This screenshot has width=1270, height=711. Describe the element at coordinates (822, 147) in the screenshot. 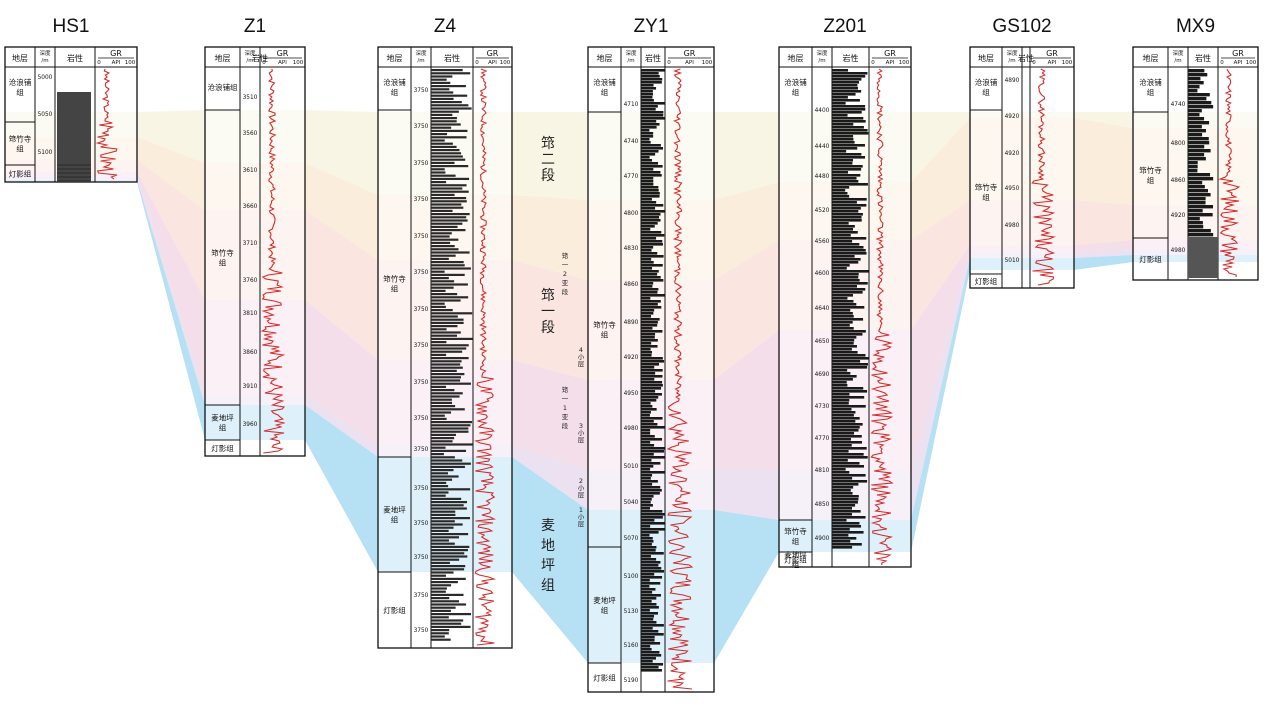

I see `depth-label: 4440` at that location.